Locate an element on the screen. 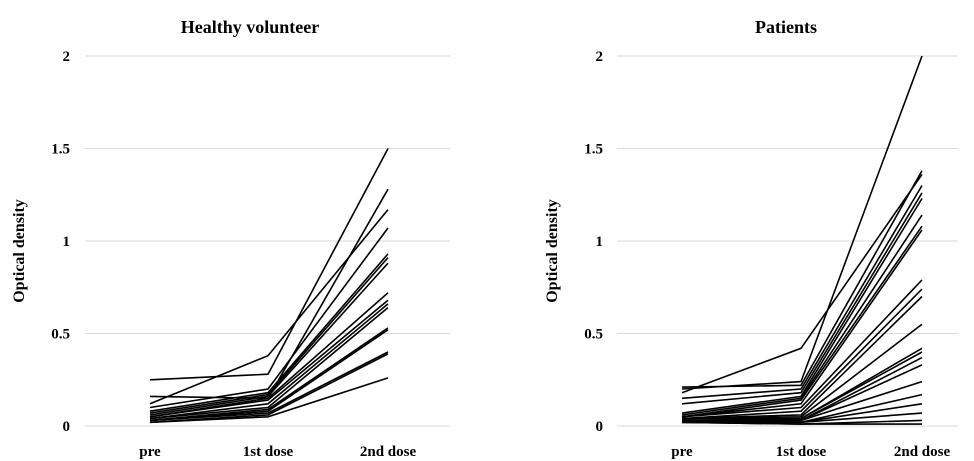  chart-title: Patients is located at coordinates (786, 27).